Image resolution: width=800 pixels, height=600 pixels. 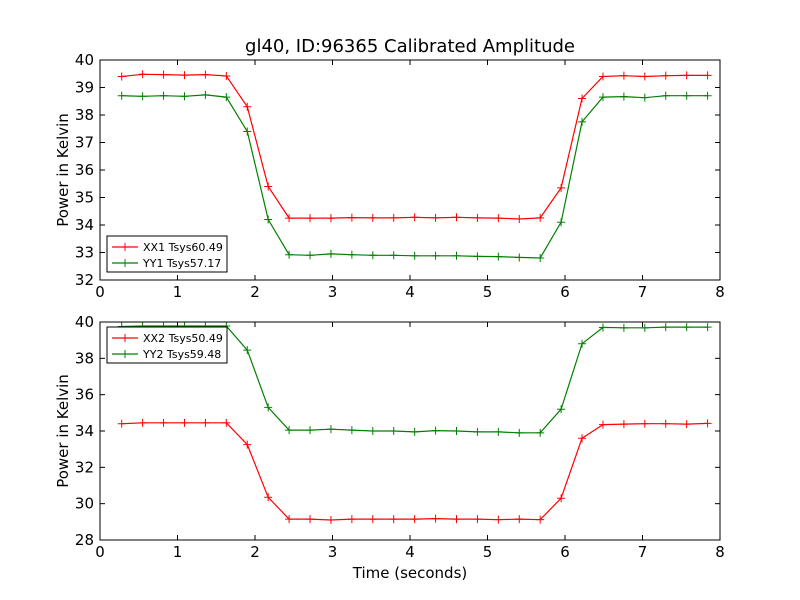 What do you see at coordinates (84, 115) in the screenshot?
I see `top-y-tick-label: 38` at bounding box center [84, 115].